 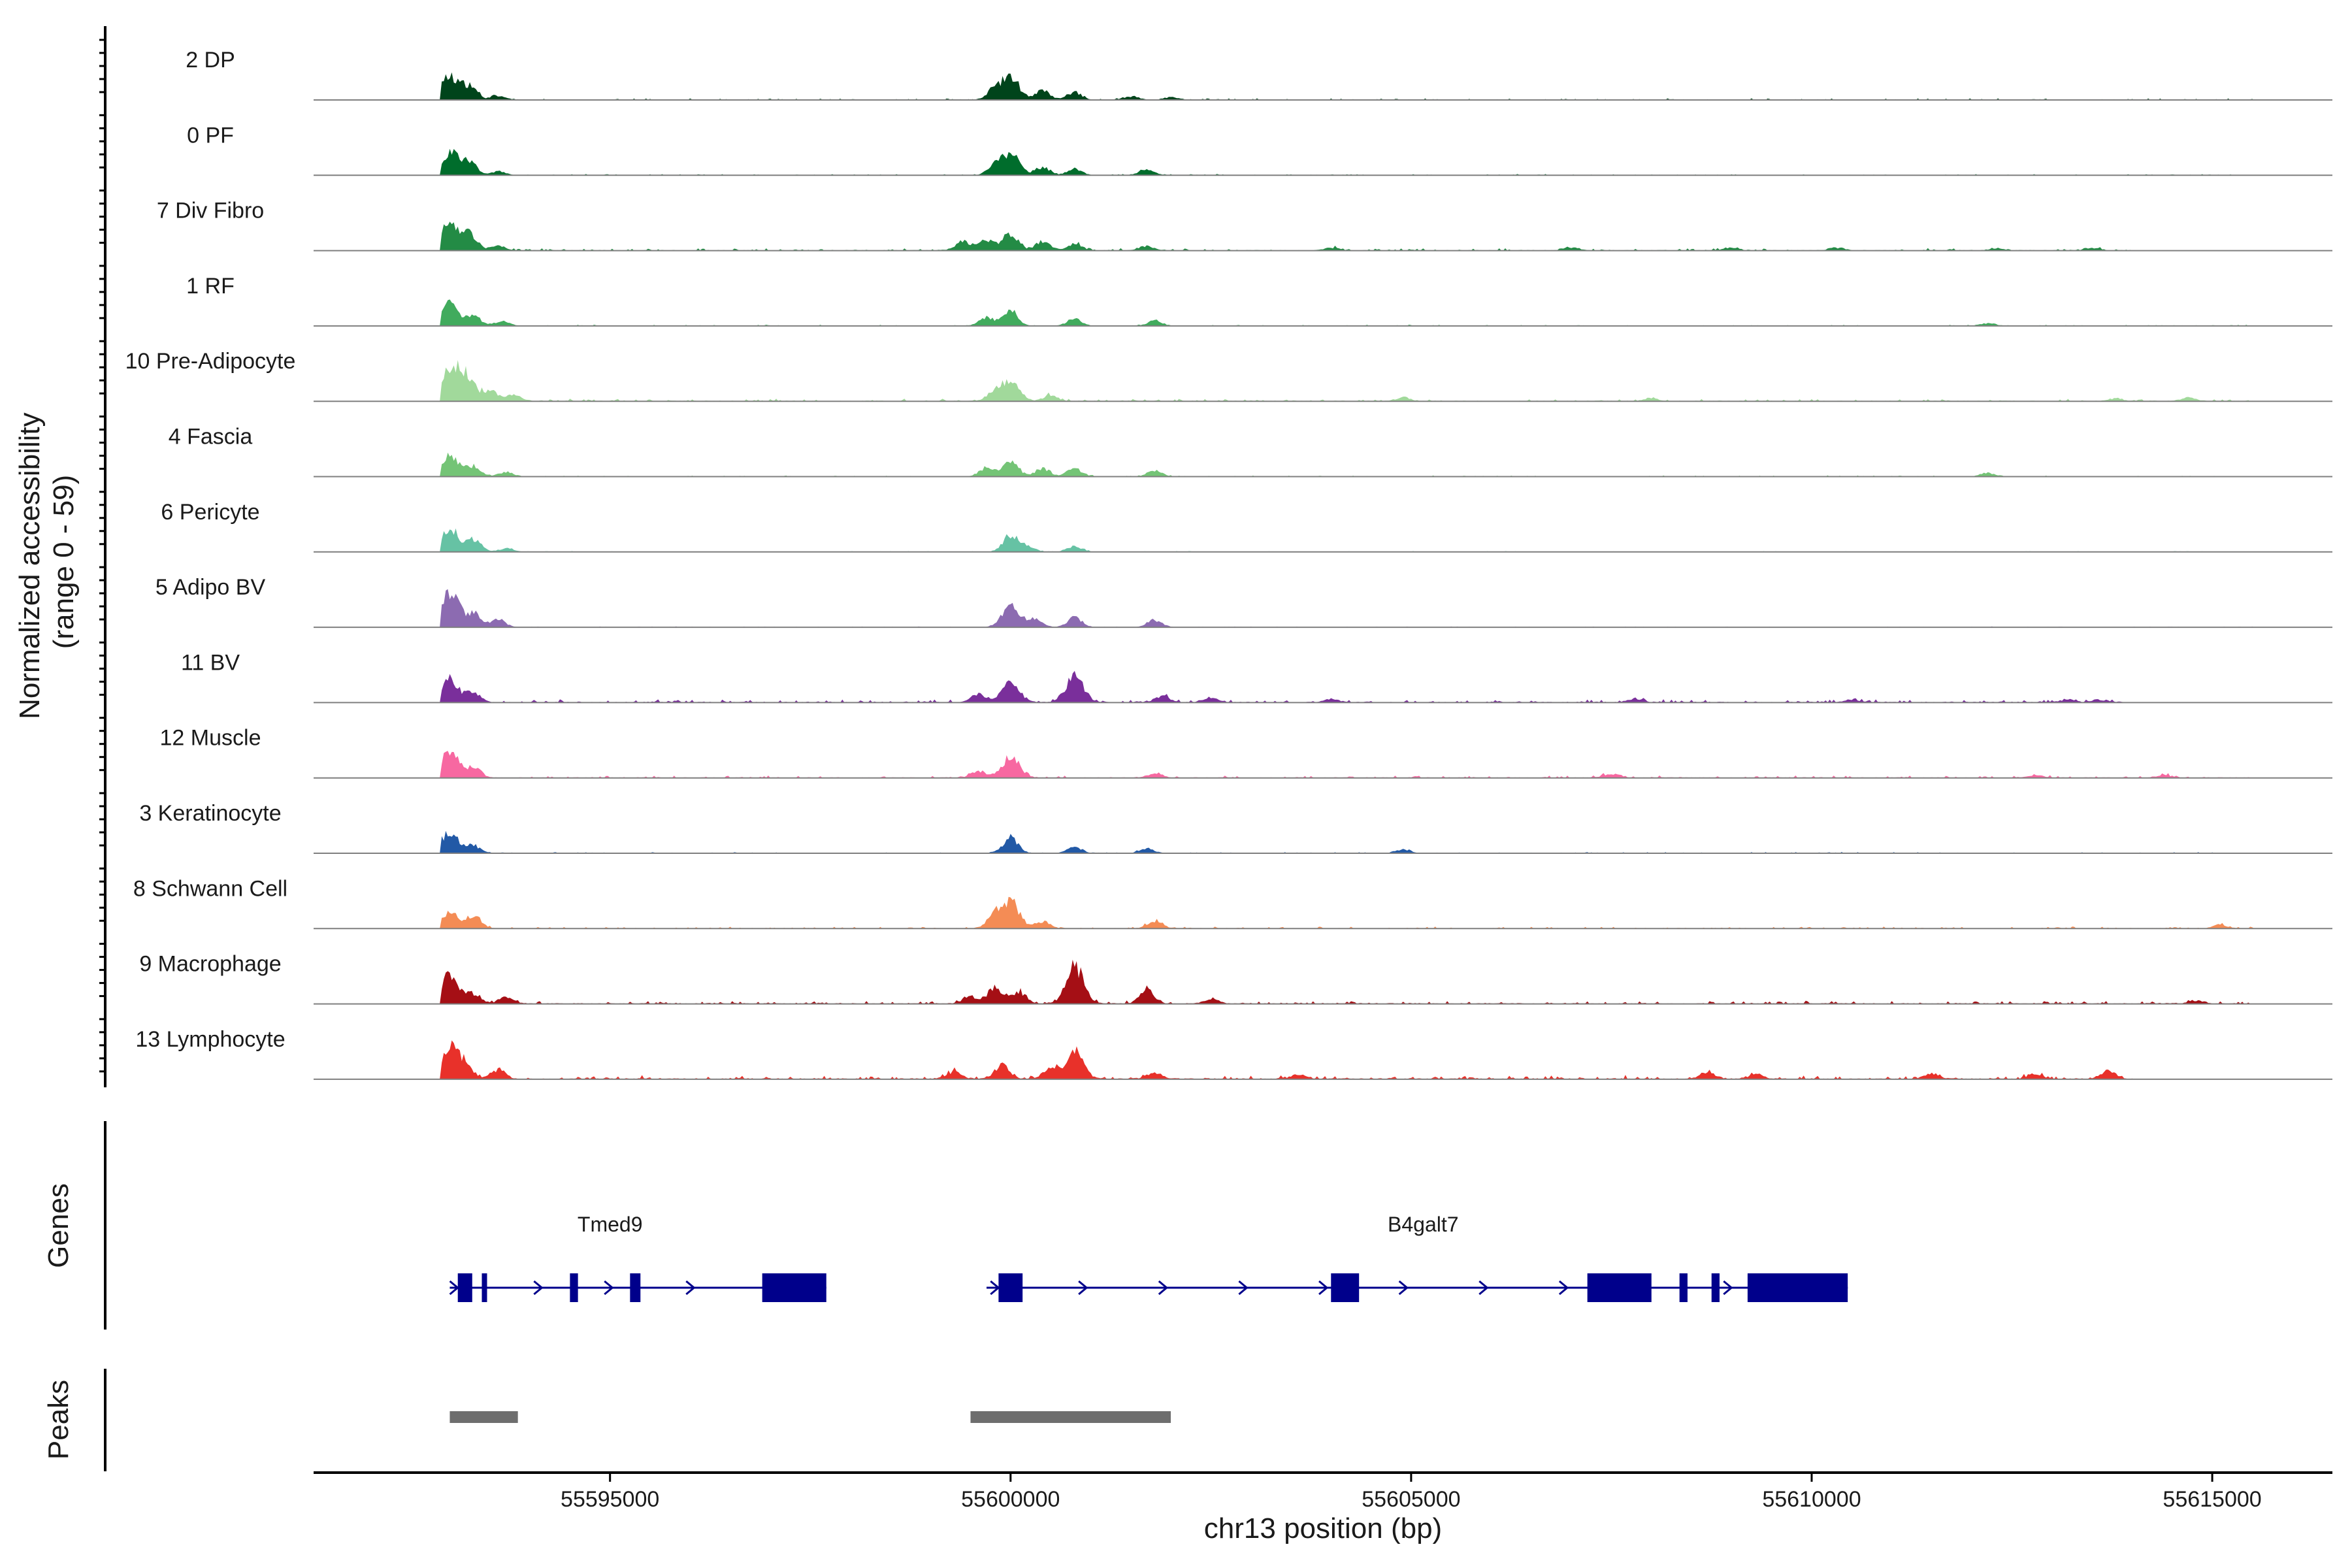 I want to click on track-5-adipo-bv: 5 Adipo BV, so click(x=1215, y=597).